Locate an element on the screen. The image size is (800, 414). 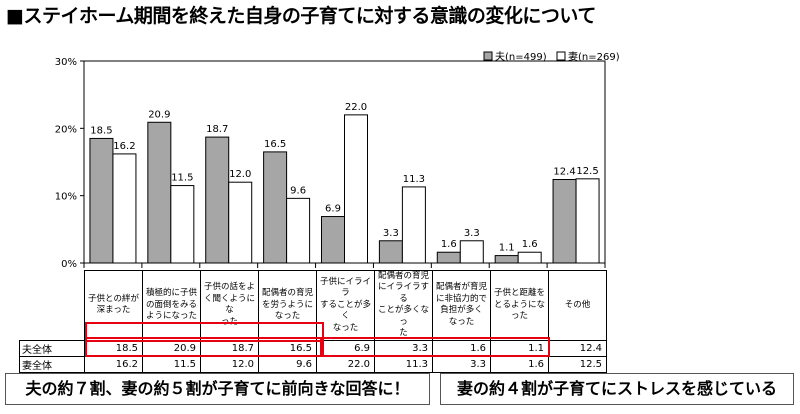
callout-stress: 妻の約４割が子育てにストレスを感じている is located at coordinates (617, 389).